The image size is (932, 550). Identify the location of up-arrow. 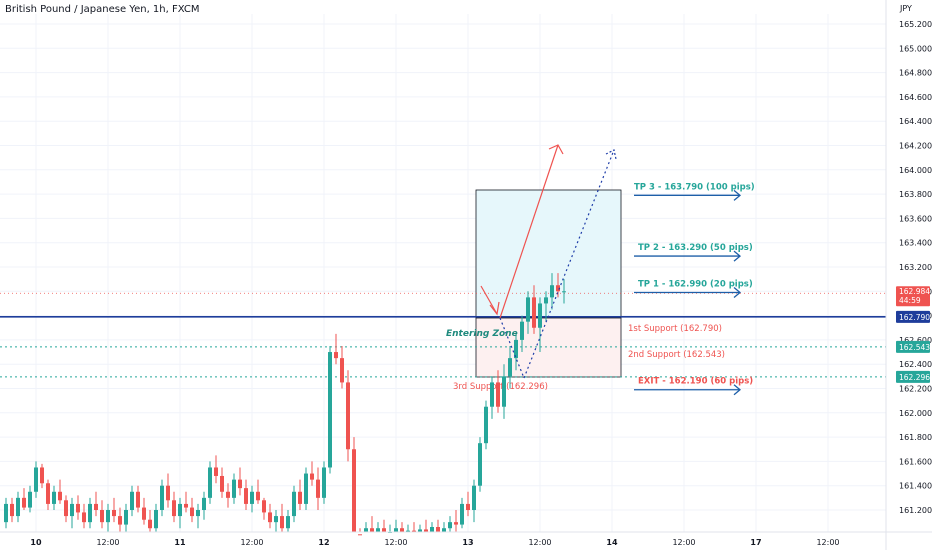
(529, 231).